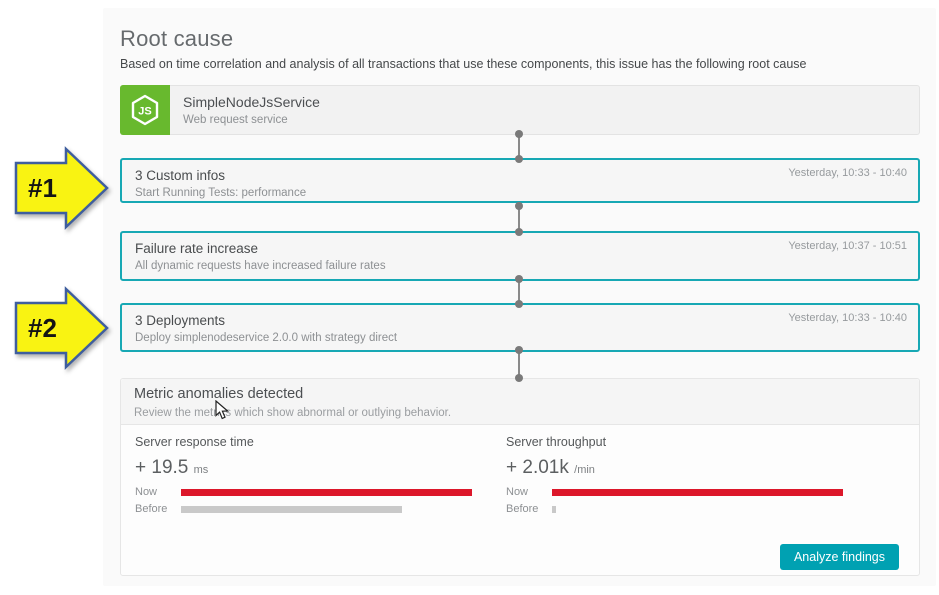  I want to click on event-title: 3 Deployments, so click(180, 320).